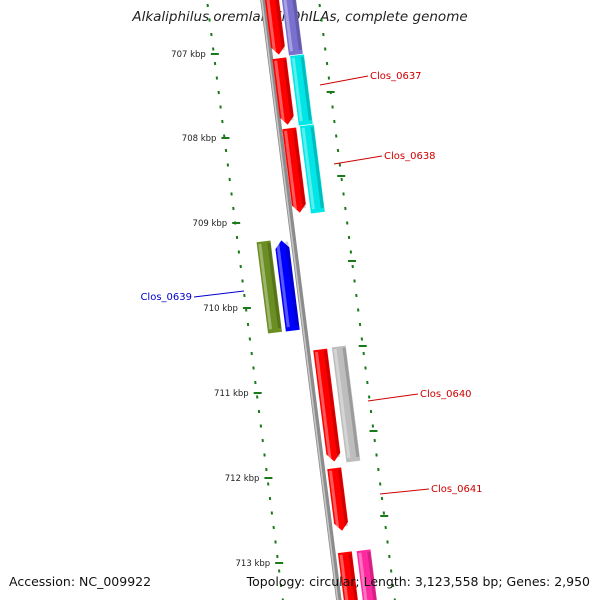 This screenshot has width=600, height=600. What do you see at coordinates (210, 224) in the screenshot?
I see `tick-label: 709 kbp` at bounding box center [210, 224].